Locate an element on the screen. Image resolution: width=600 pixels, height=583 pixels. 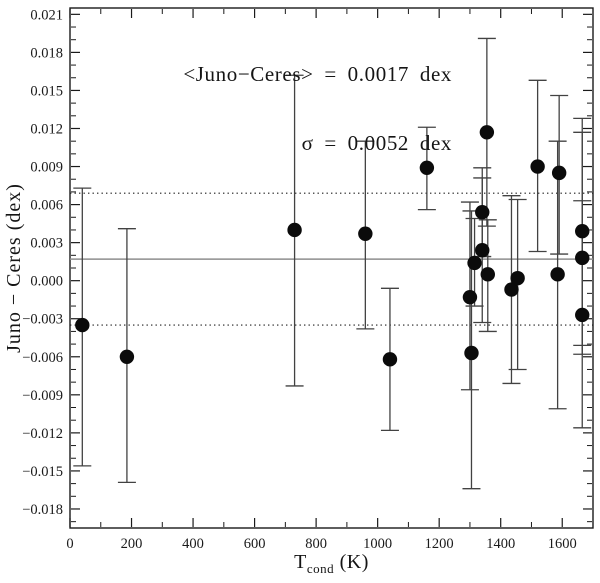
svg-text: 1200 is located at coordinates (439, 544).